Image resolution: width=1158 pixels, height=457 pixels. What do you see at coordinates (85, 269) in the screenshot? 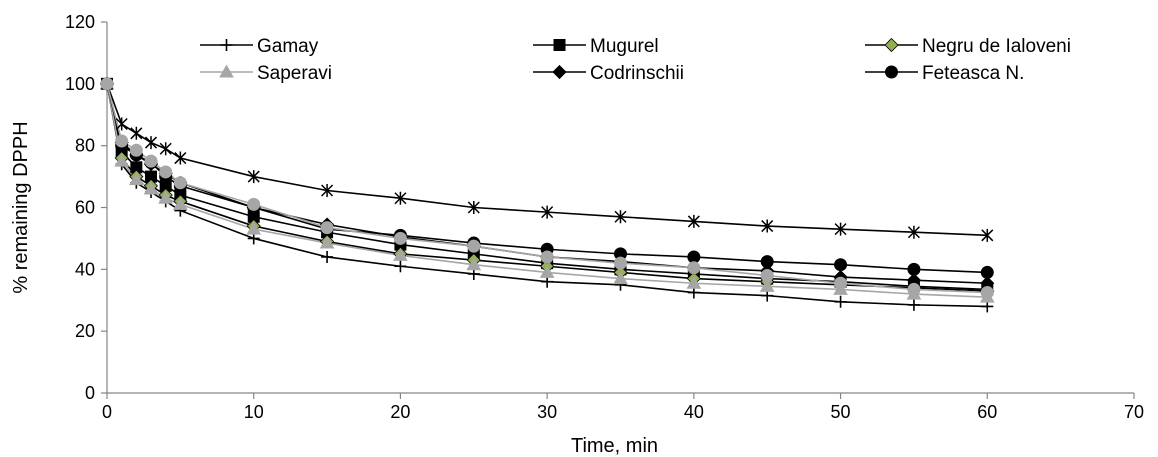
I see `y-tick-label: 40` at bounding box center [85, 269].